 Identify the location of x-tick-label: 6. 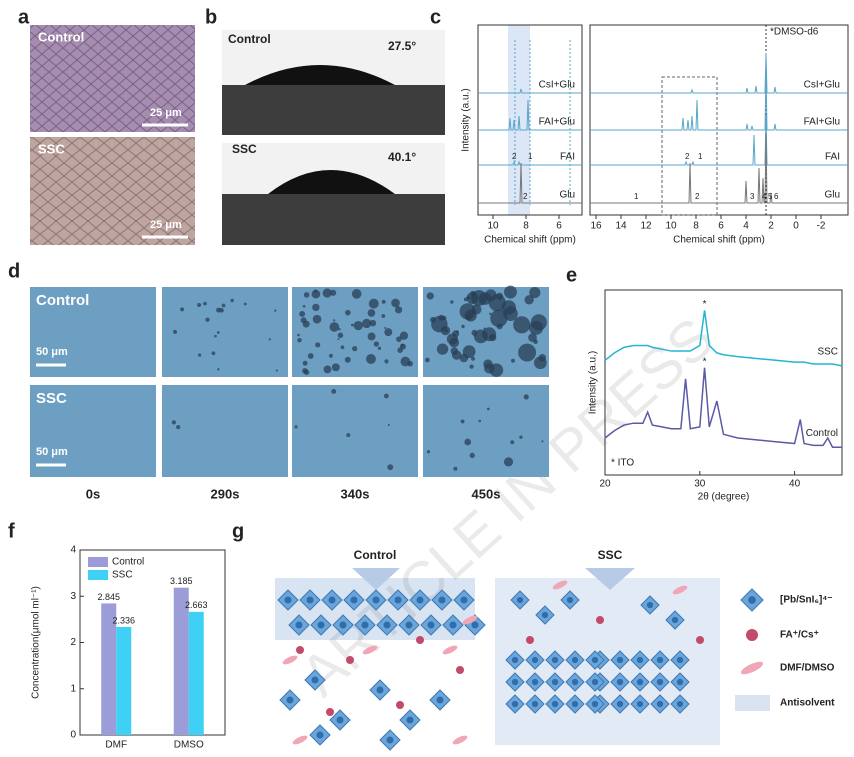
(559, 226).